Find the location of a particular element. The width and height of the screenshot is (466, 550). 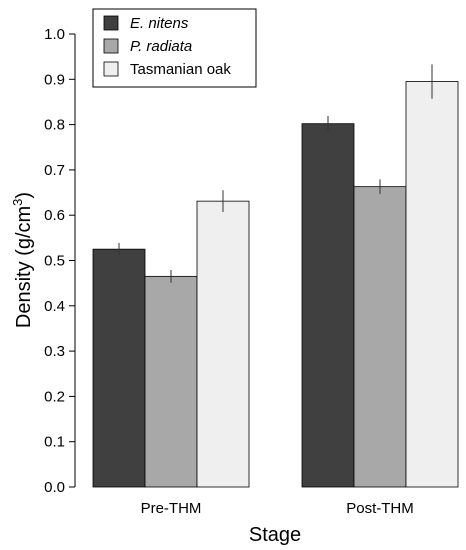

bar-post-thm-p-radiata is located at coordinates (380, 337).